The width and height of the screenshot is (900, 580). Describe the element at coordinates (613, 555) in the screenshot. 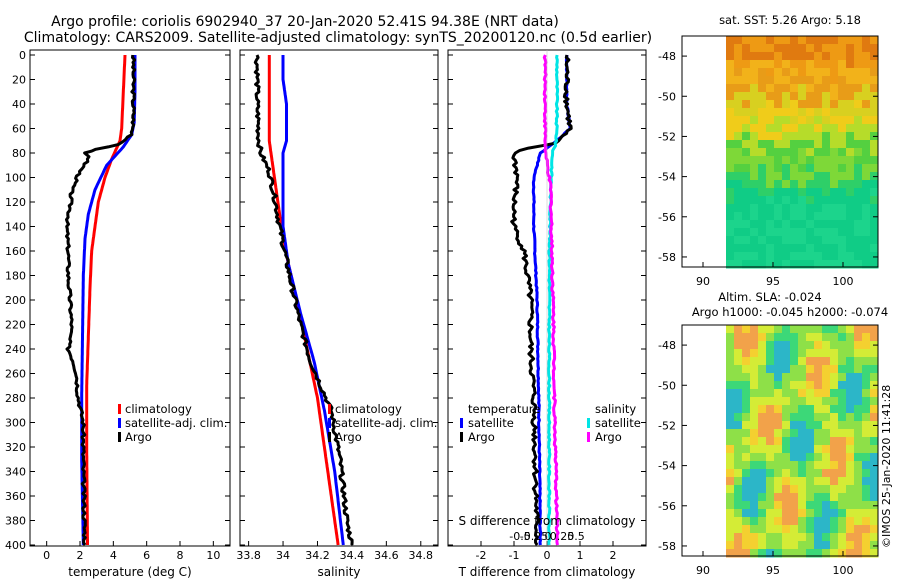

I see `x-tick-label: 2` at that location.